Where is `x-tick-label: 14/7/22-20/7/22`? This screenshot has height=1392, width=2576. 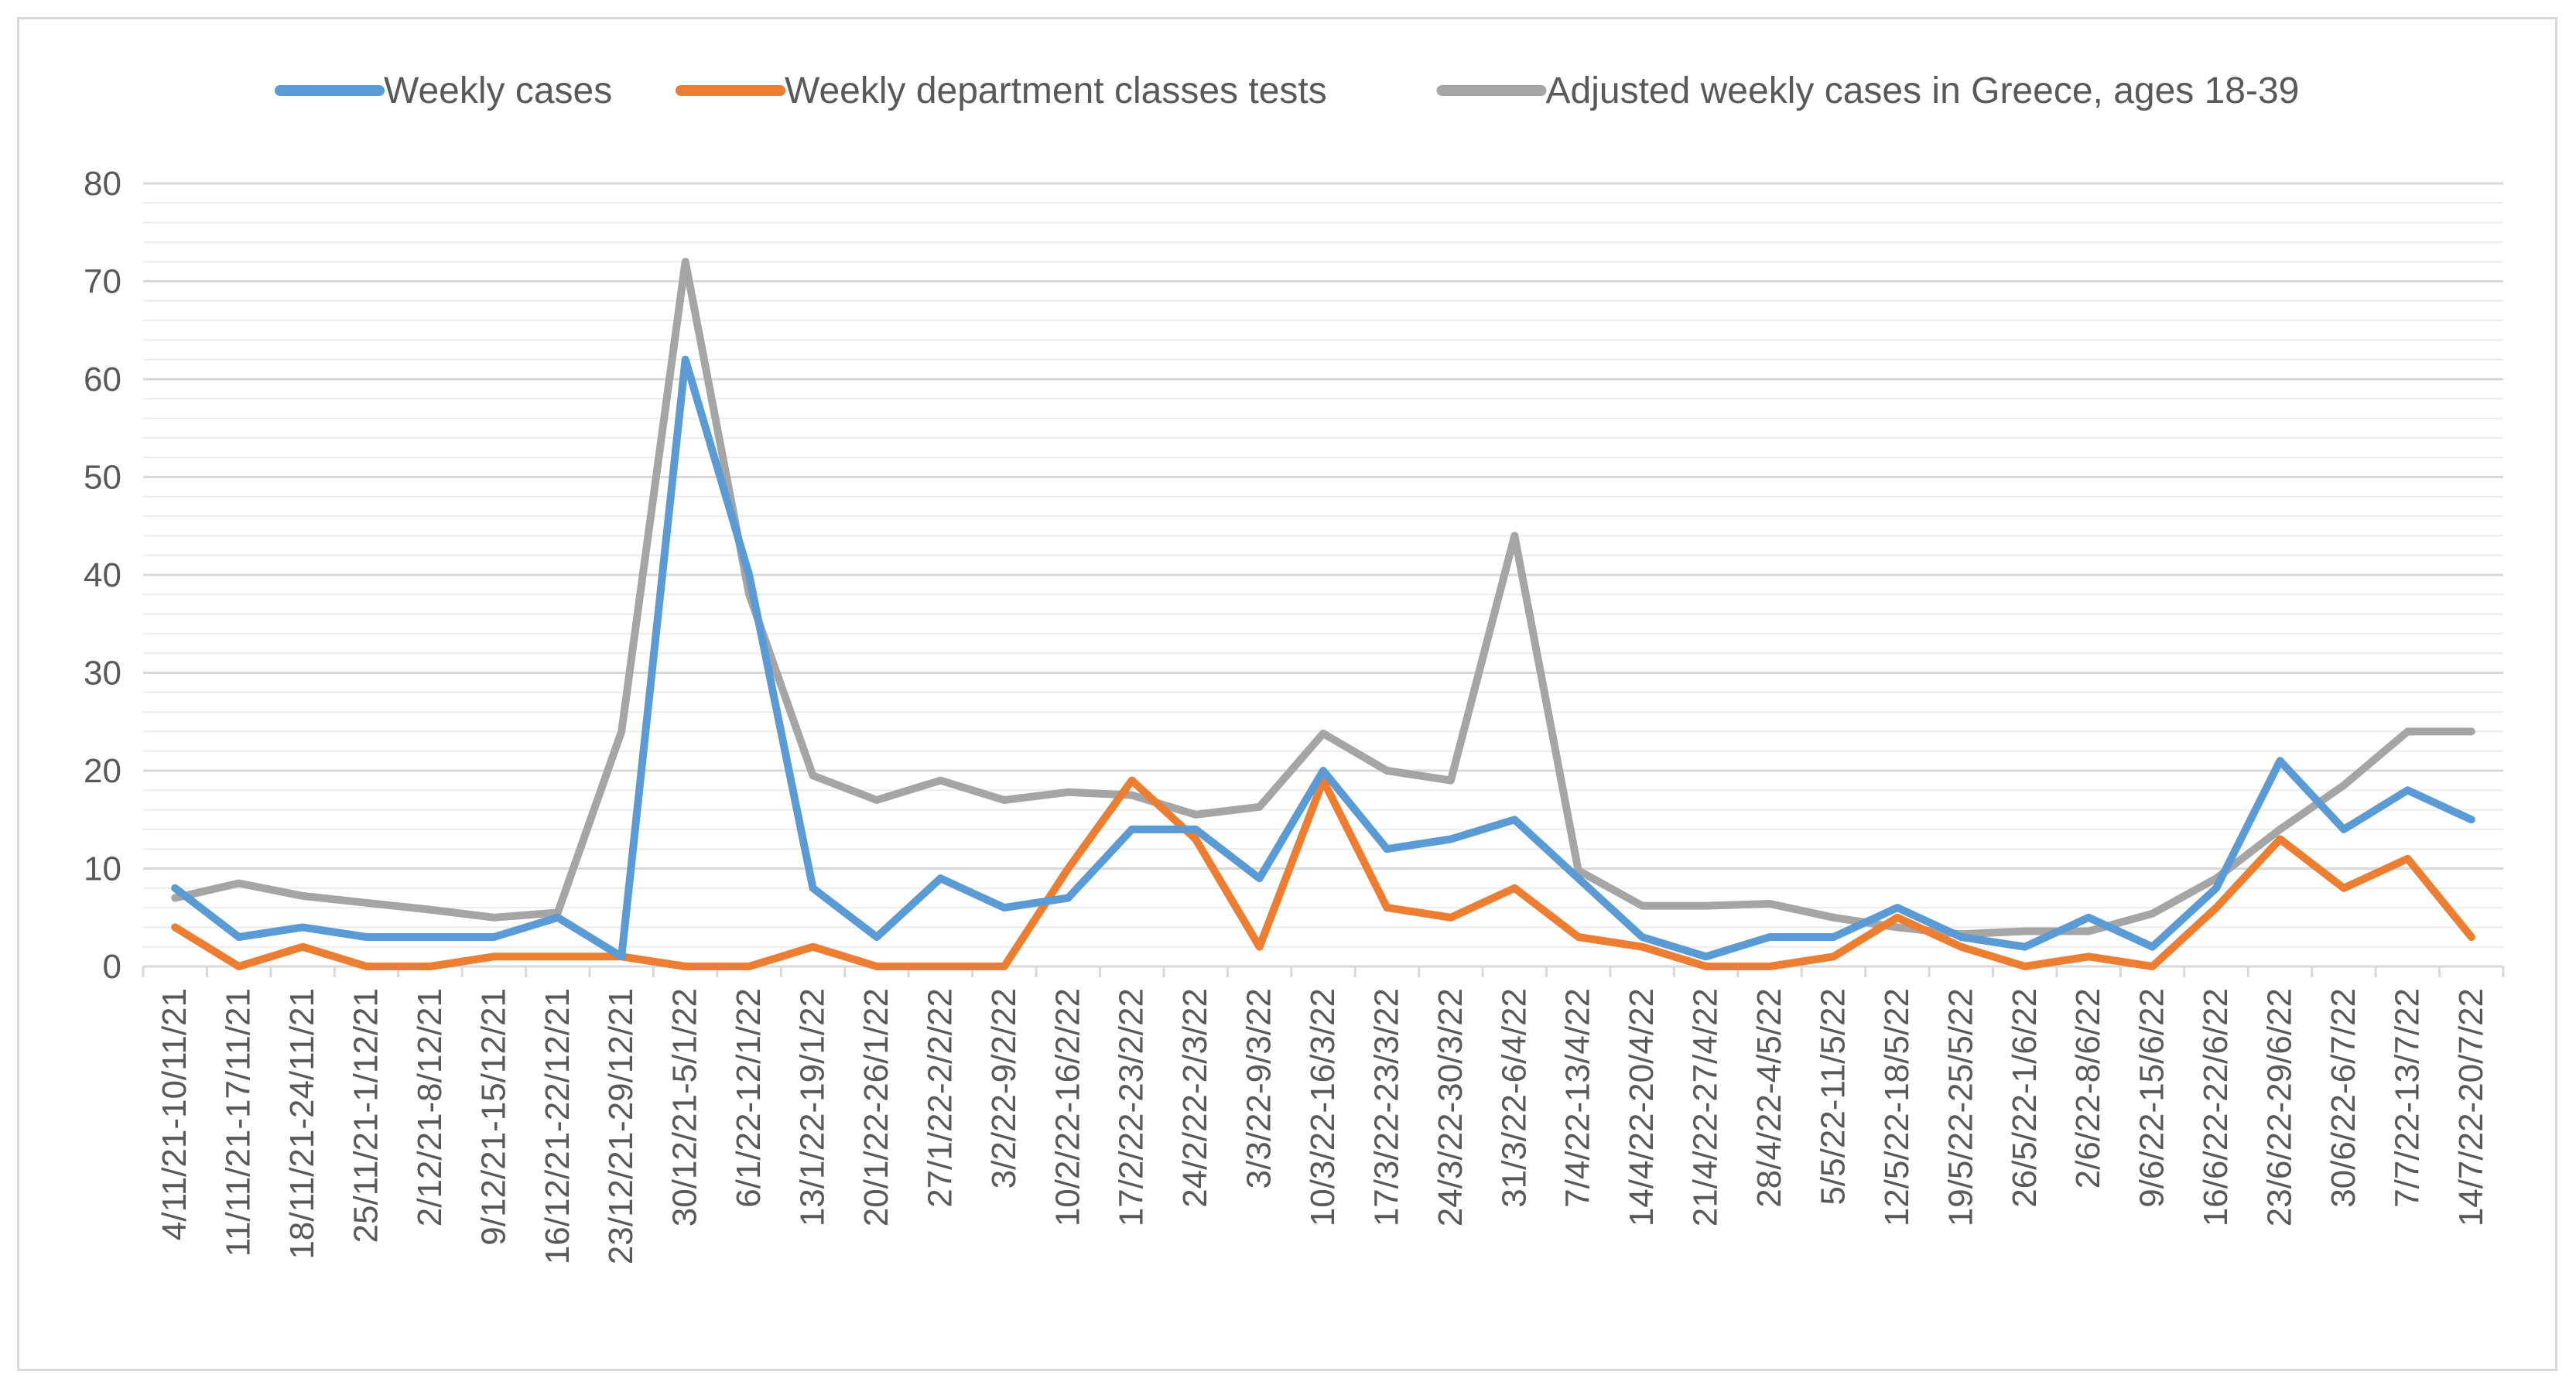
x-tick-label: 14/7/22-20/7/22 is located at coordinates (2471, 1107).